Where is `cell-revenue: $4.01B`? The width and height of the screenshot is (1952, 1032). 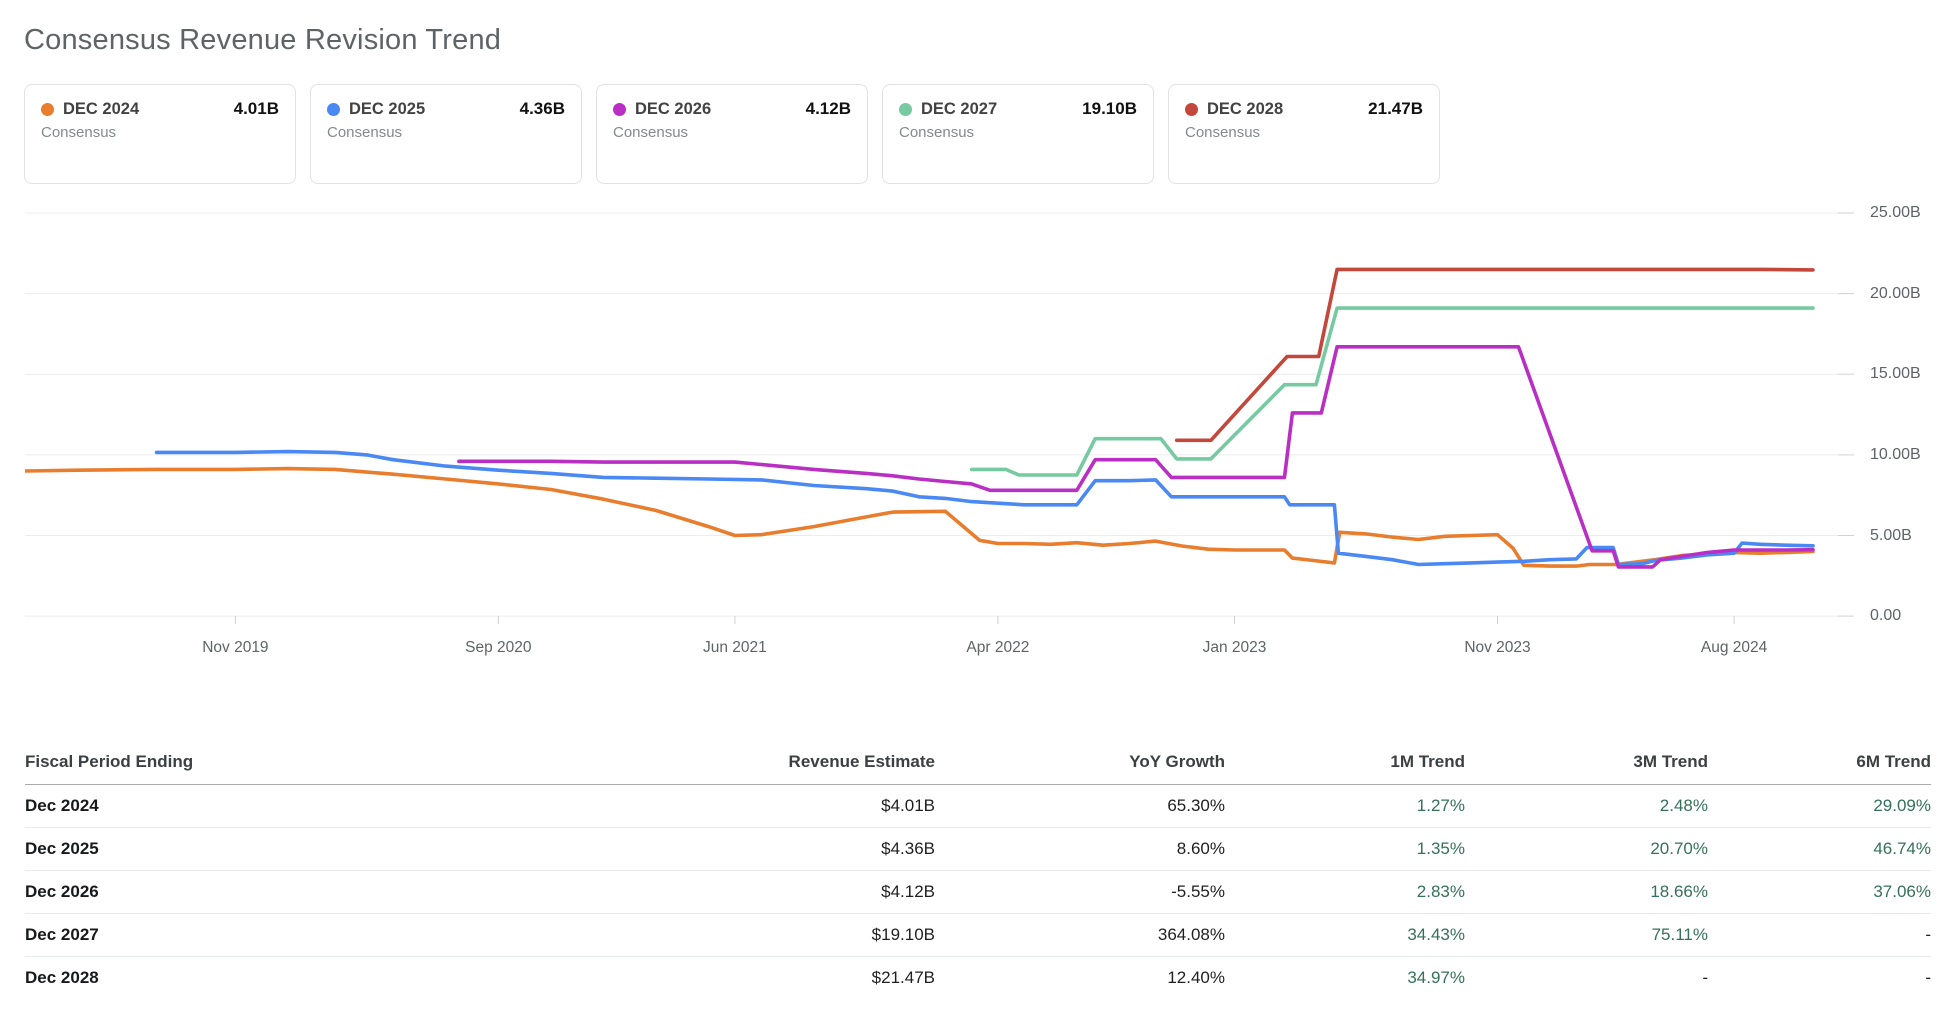 cell-revenue: $4.01B is located at coordinates (690, 806).